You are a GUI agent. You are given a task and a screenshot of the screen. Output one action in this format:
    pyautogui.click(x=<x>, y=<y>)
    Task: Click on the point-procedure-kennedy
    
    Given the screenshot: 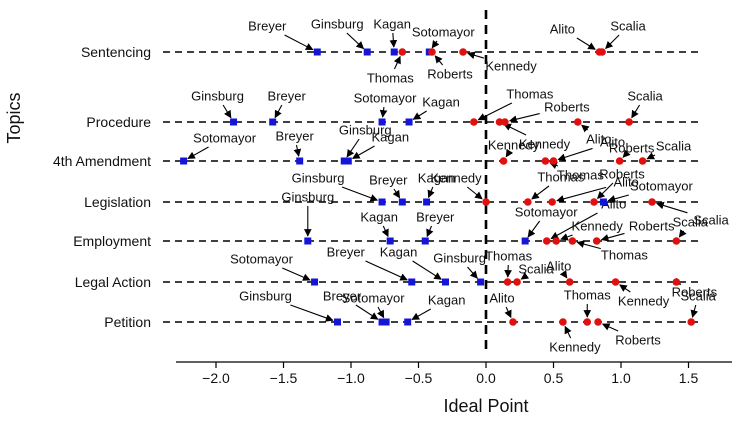 What is the action you would take?
    pyautogui.click(x=499, y=122)
    